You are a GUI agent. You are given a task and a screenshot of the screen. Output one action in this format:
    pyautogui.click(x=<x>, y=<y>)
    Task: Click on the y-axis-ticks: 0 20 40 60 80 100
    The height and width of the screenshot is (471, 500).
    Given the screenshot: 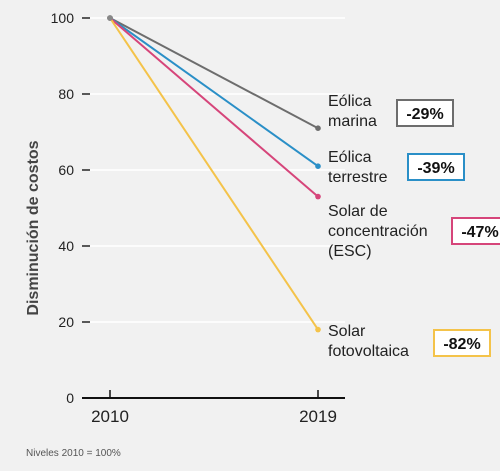 What is the action you would take?
    pyautogui.click(x=70, y=208)
    